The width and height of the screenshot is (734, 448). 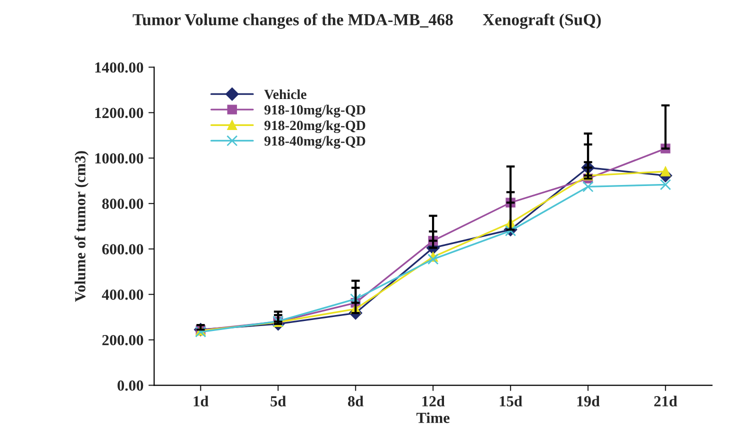 I want to click on x-tick-label: 1d, so click(x=201, y=401).